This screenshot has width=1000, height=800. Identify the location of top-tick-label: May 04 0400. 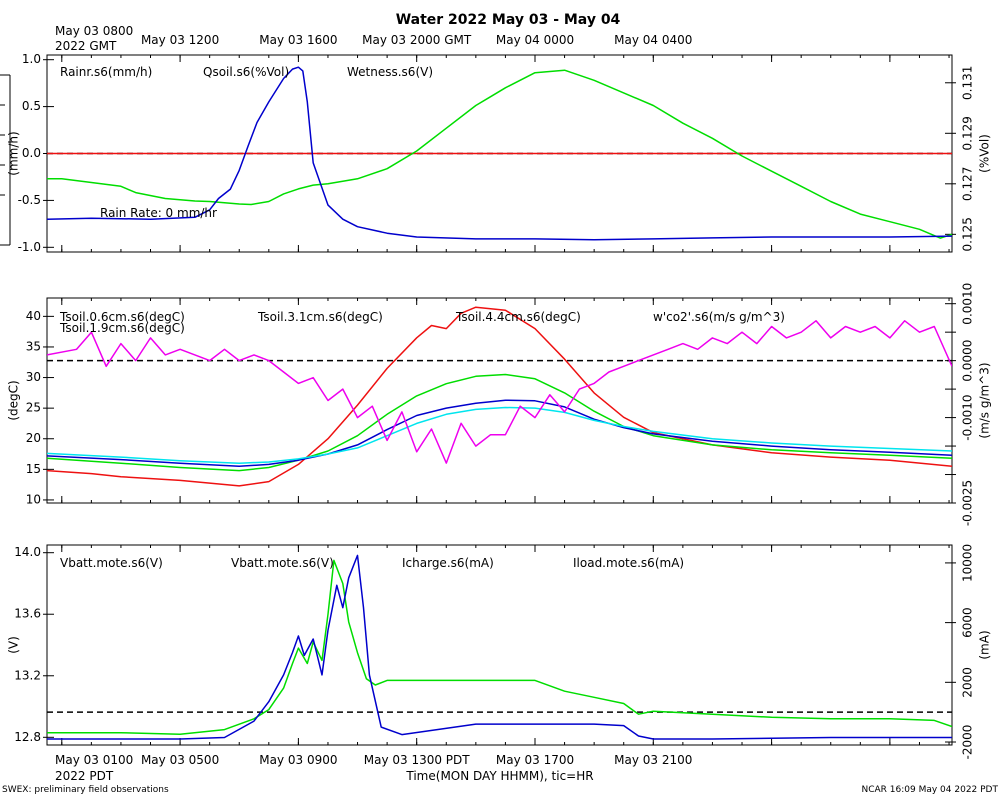
(653, 40).